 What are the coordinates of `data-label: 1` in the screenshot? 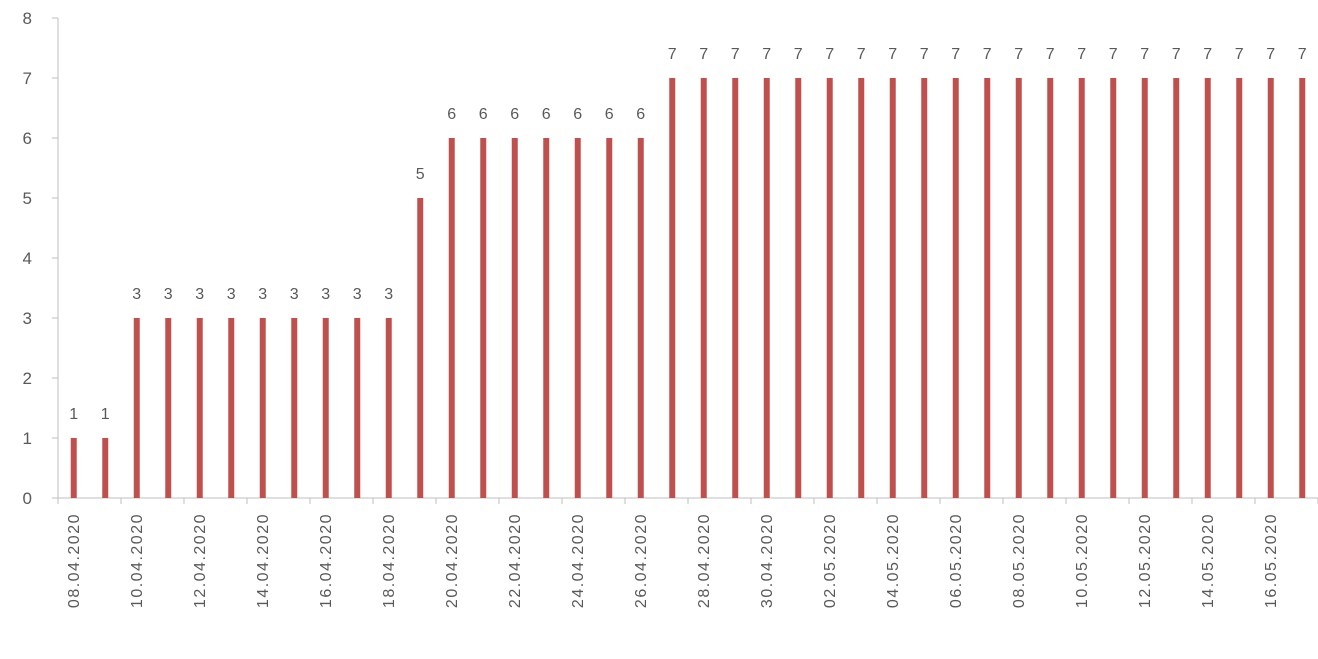 It's located at (73, 414).